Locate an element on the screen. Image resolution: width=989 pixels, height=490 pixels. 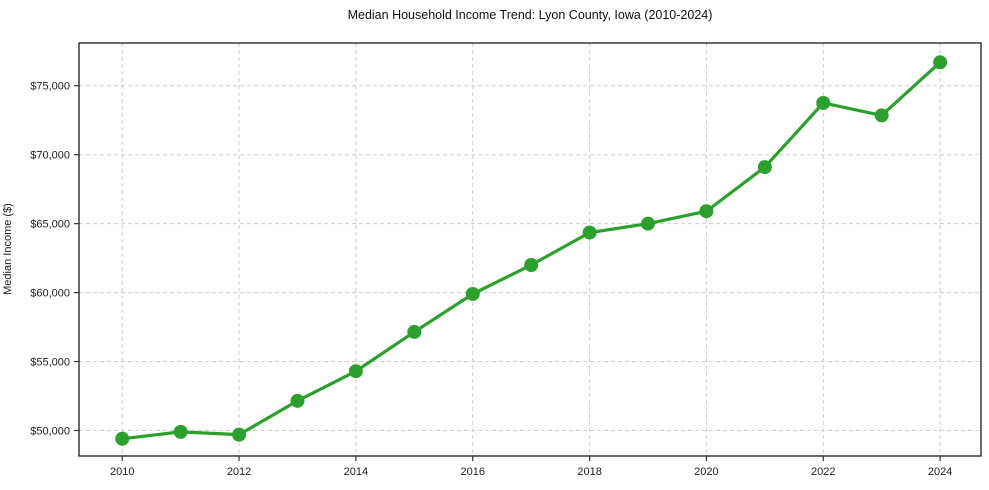
x-tick-label: 2018 is located at coordinates (589, 472).